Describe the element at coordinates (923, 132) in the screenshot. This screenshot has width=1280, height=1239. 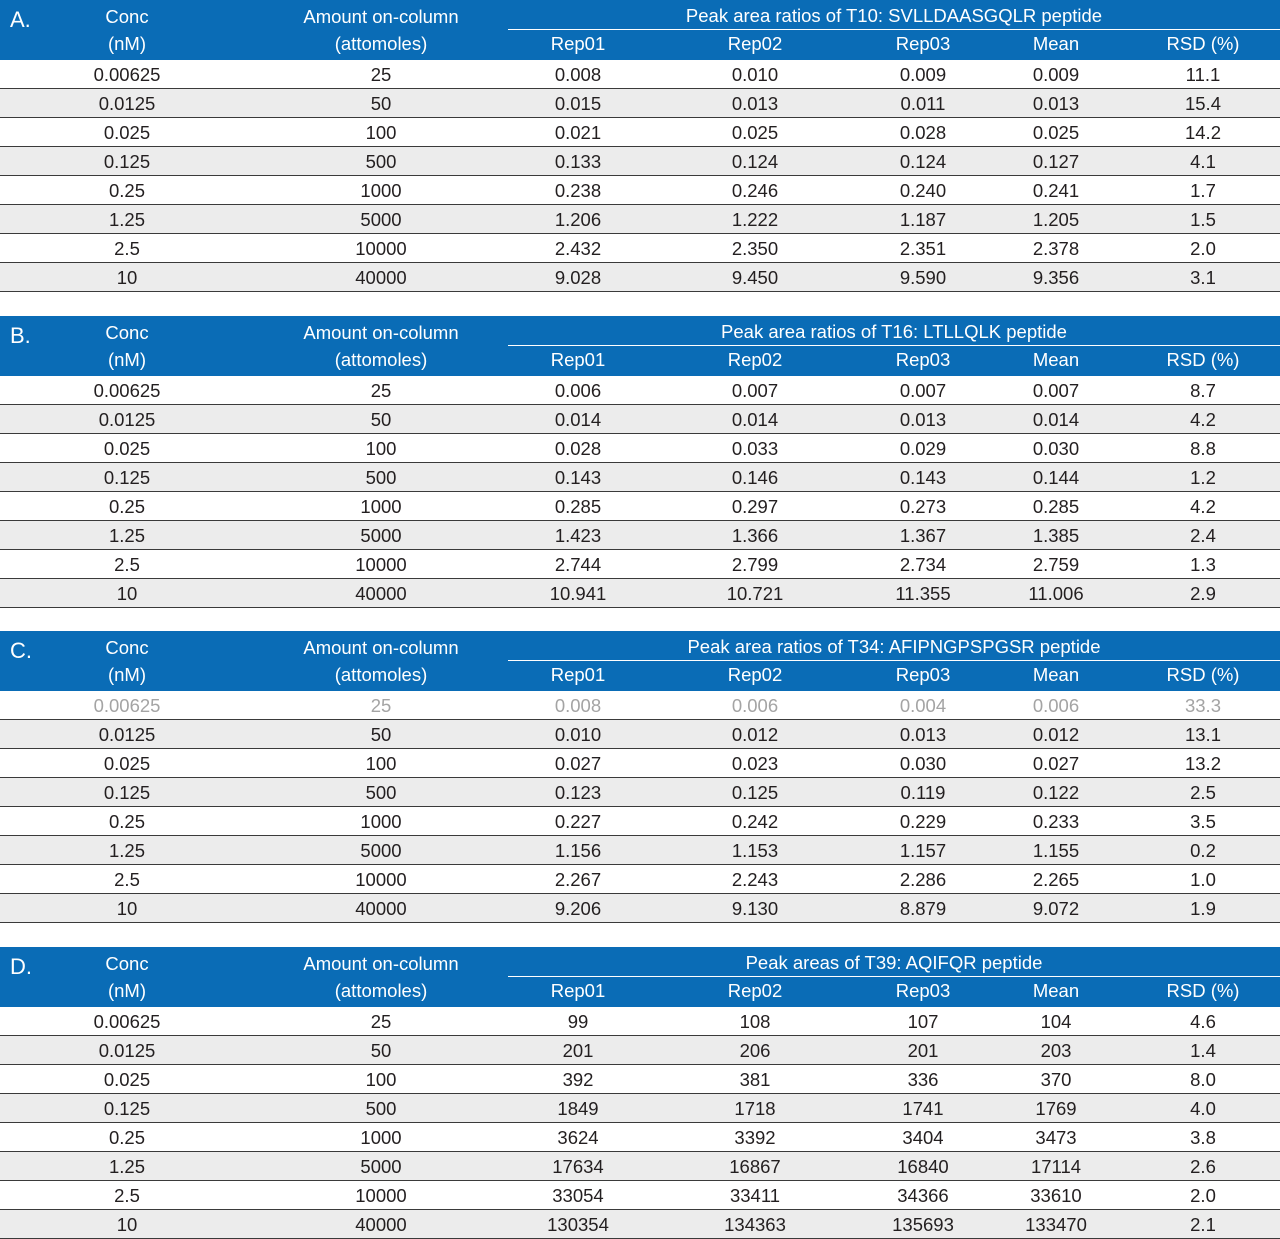
I see `rep03-cell: 0.028` at that location.